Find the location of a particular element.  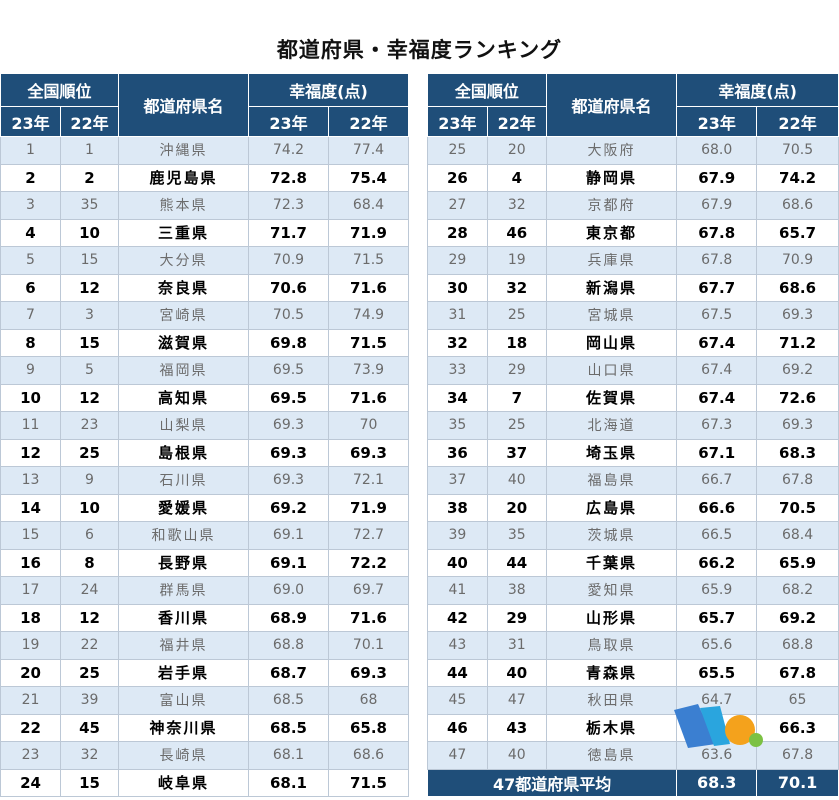

average-score-23: 68.3 is located at coordinates (717, 782).